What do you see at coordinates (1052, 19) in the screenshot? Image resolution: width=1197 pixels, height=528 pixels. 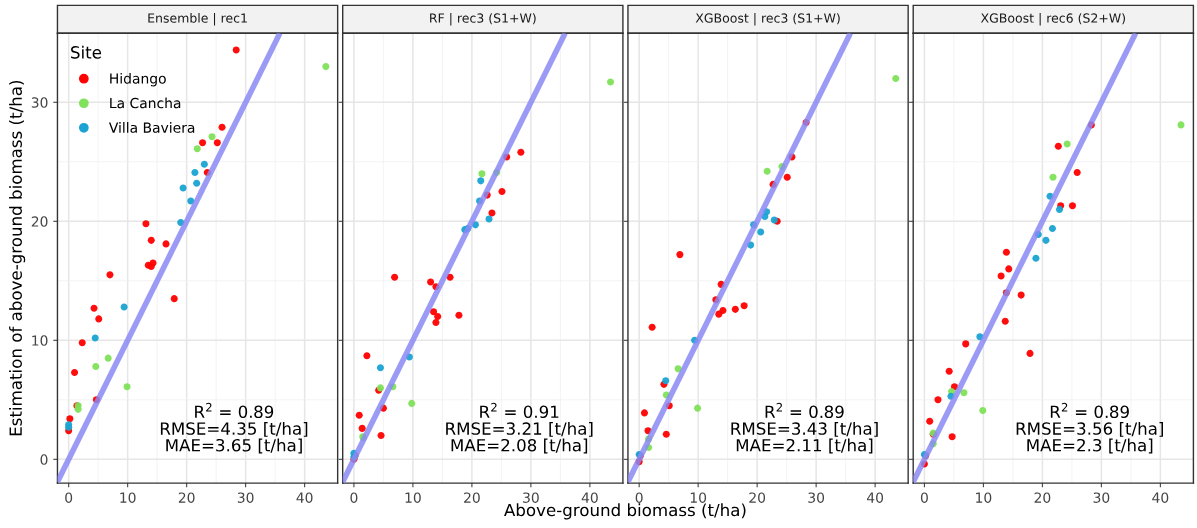 I see `chart-title: XGBoost | rec6 (S2+W)` at bounding box center [1052, 19].